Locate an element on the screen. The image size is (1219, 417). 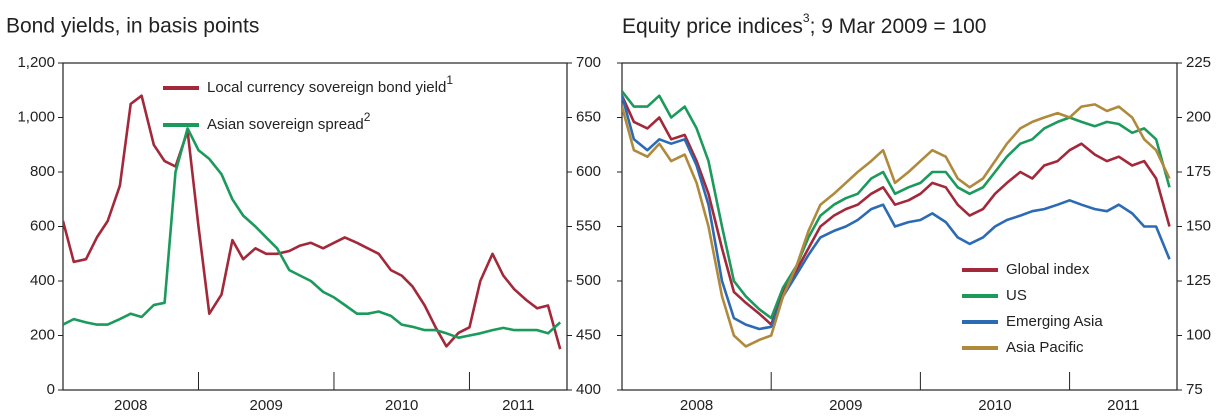
legend-label: Emerging Asia is located at coordinates (1054, 321).